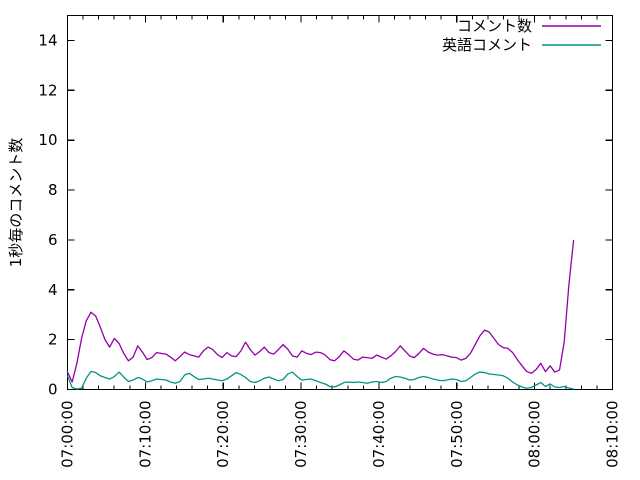  I want to click on legend-label-1: コメント数, so click(494, 26).